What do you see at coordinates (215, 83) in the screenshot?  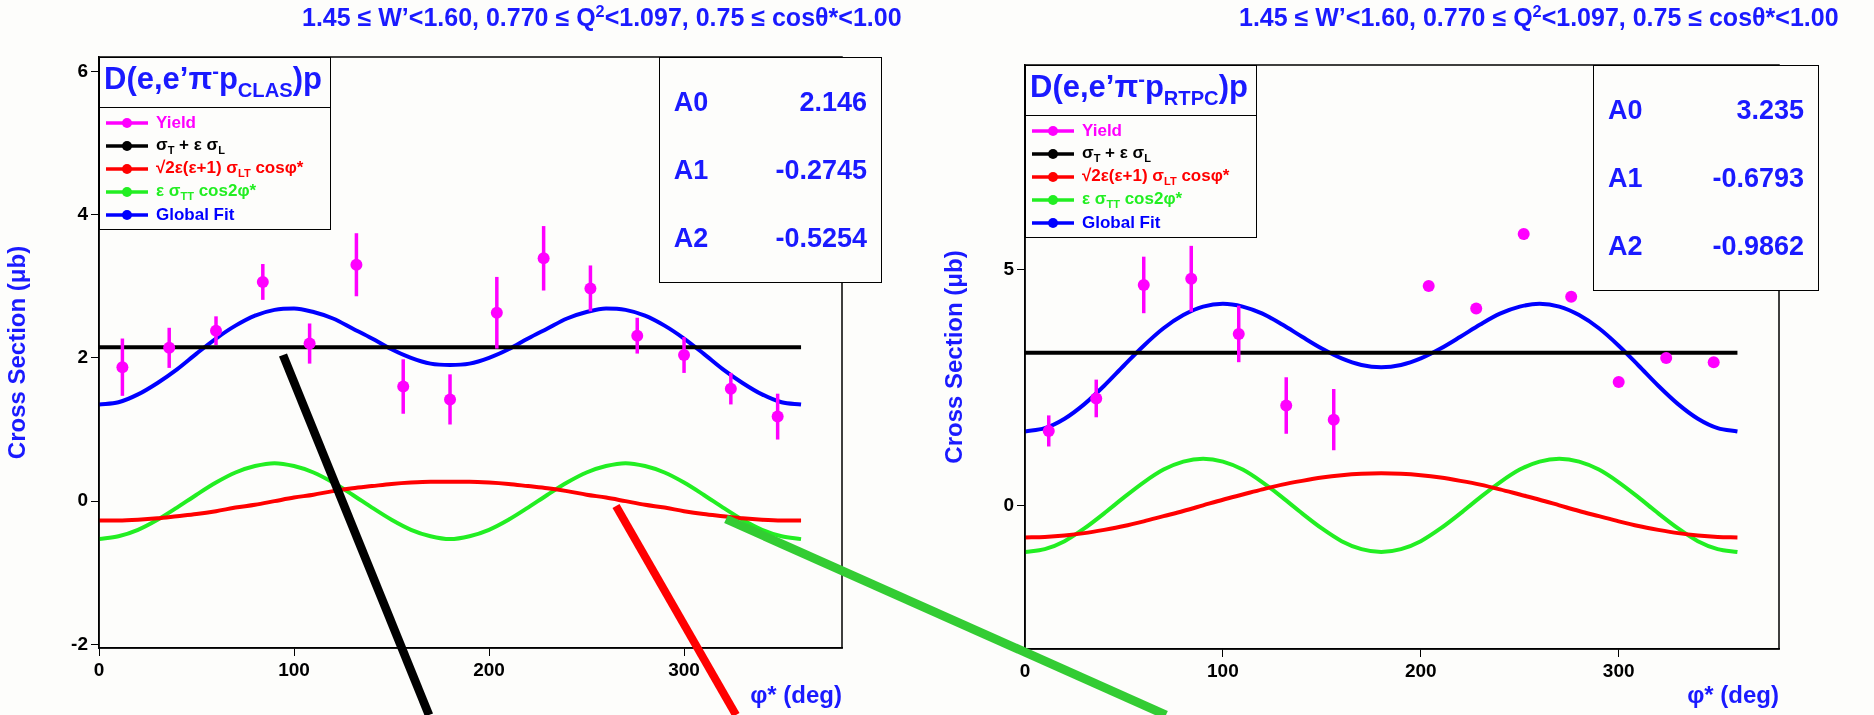 I see `chart-subtitle: D(e,e’π$^{-}$p$_{CLAS}$)p` at bounding box center [215, 83].